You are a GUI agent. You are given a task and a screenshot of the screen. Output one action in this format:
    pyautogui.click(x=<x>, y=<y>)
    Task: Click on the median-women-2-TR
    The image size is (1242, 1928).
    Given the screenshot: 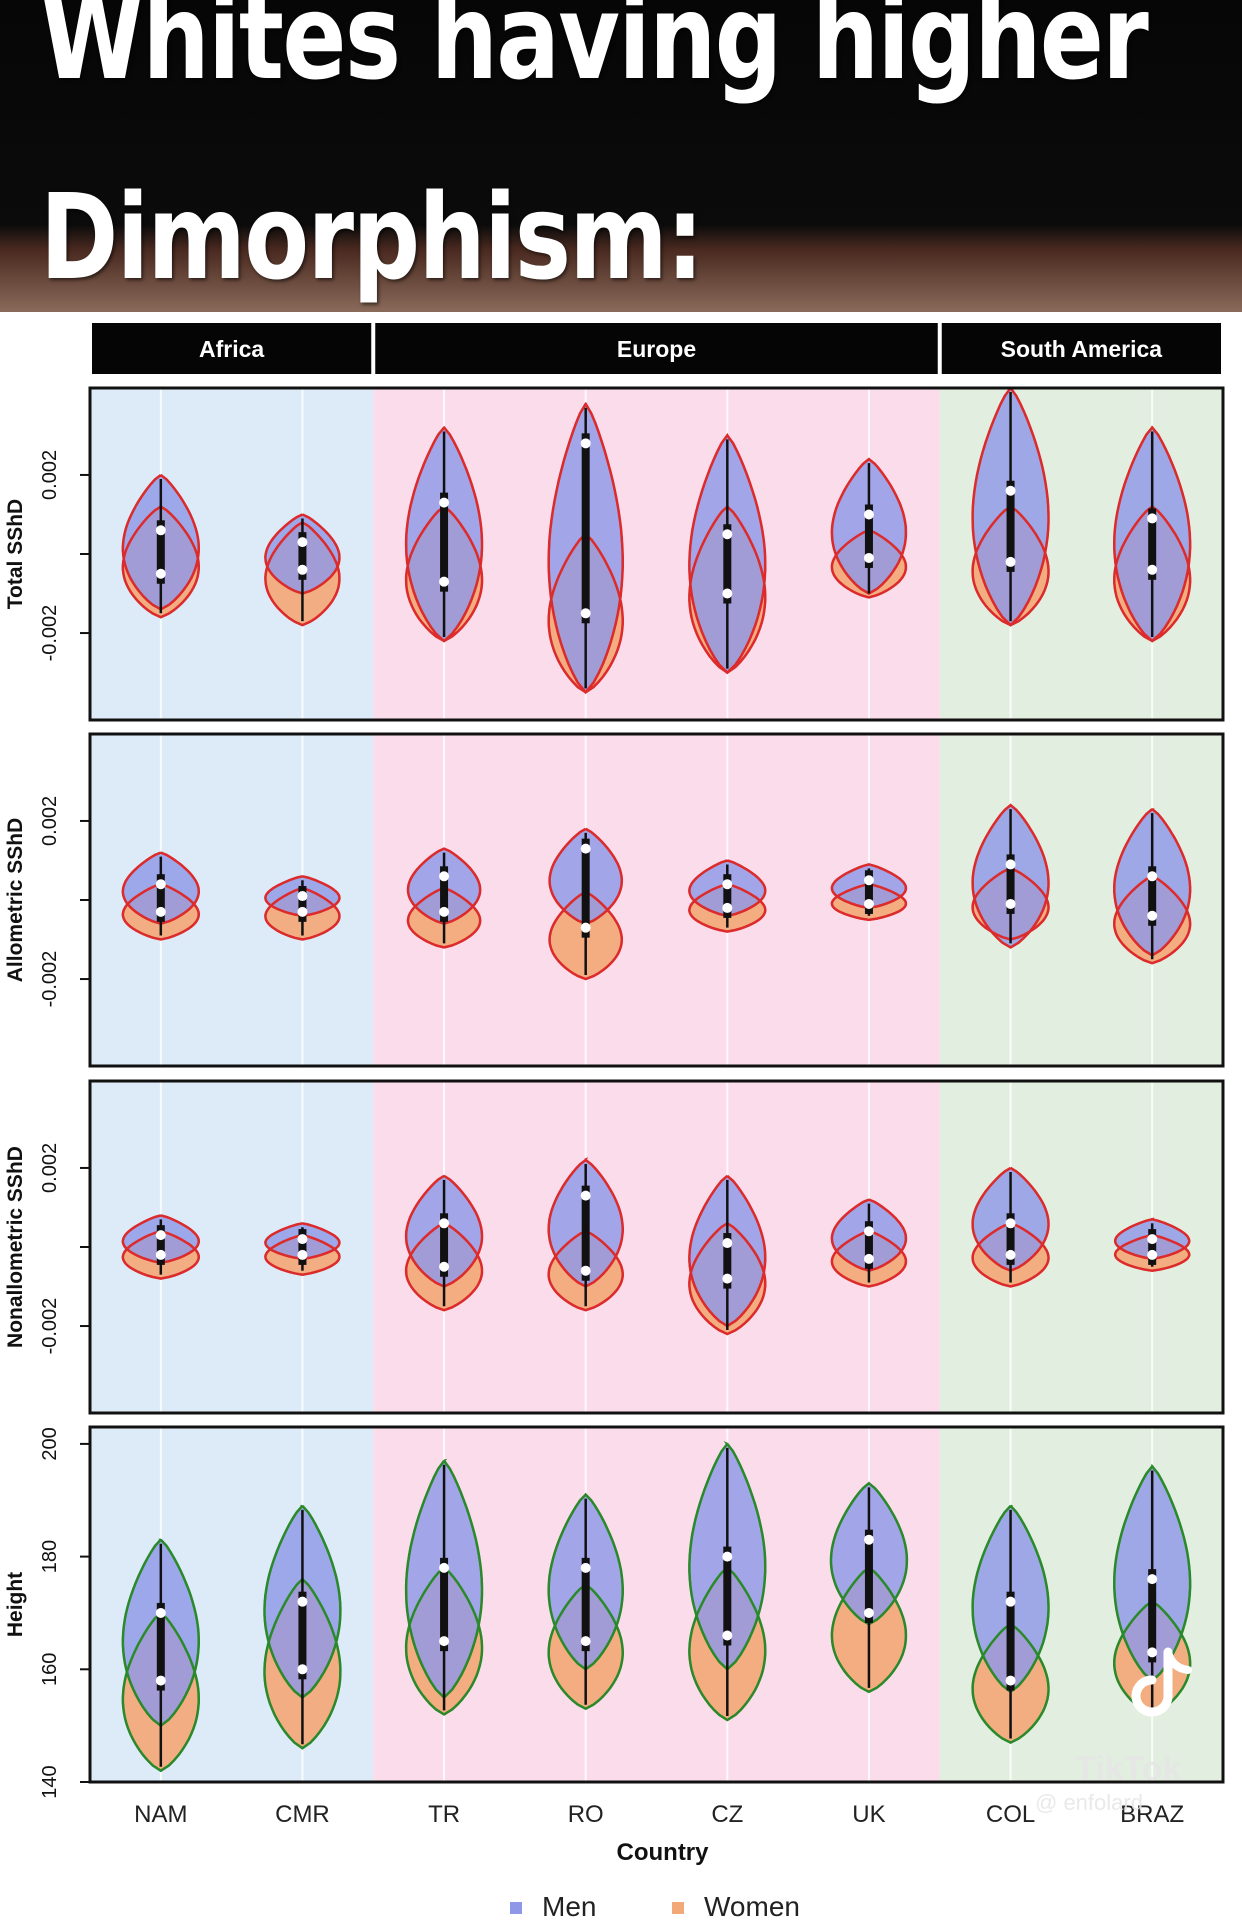 What is the action you would take?
    pyautogui.click(x=444, y=1266)
    